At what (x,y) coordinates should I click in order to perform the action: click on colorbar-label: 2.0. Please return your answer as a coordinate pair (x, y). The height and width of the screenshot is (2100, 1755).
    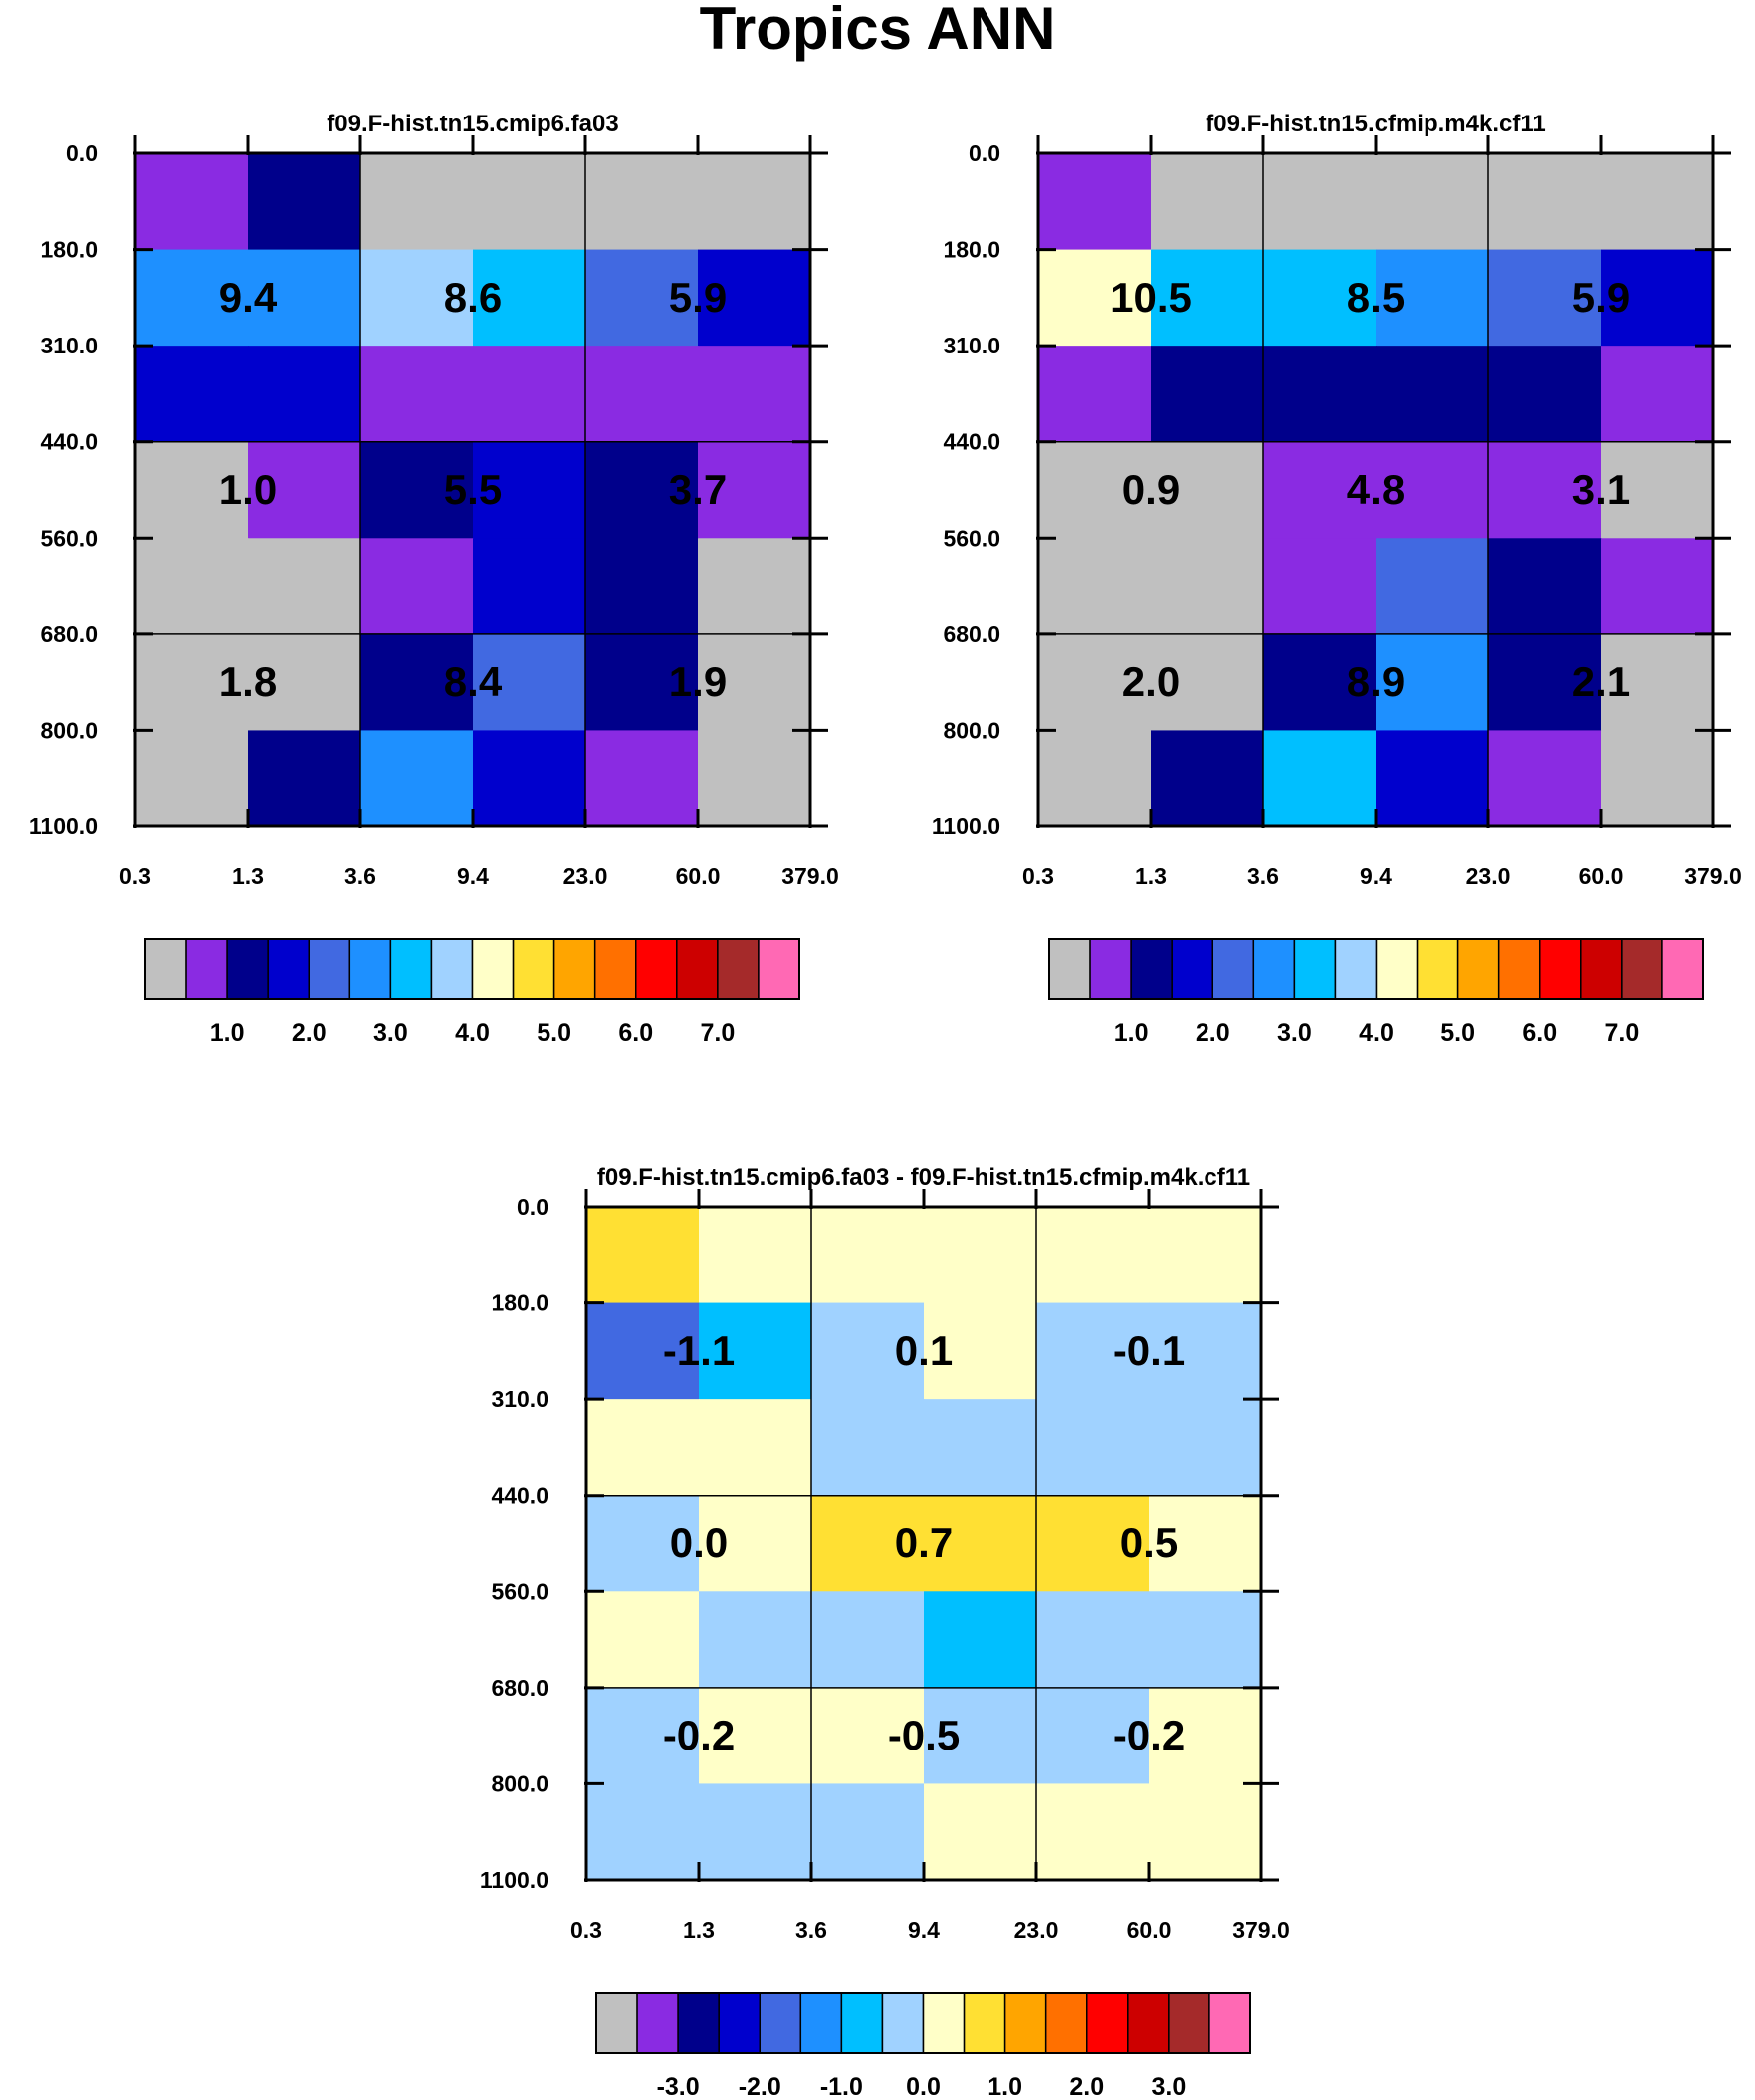
    Looking at the image, I should click on (1213, 1033).